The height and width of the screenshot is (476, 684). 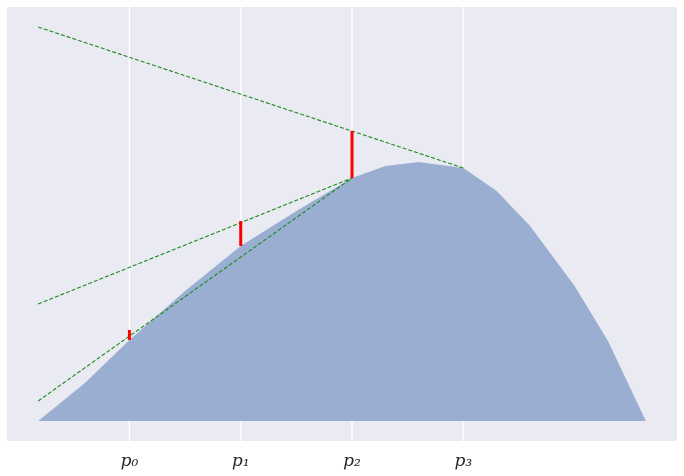 What do you see at coordinates (463, 461) in the screenshot?
I see `x-tick-label: p₃` at bounding box center [463, 461].